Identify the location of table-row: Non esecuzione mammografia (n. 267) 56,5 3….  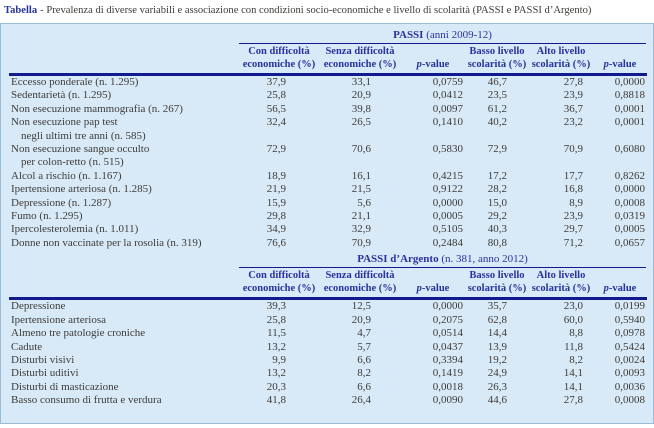
(328, 109).